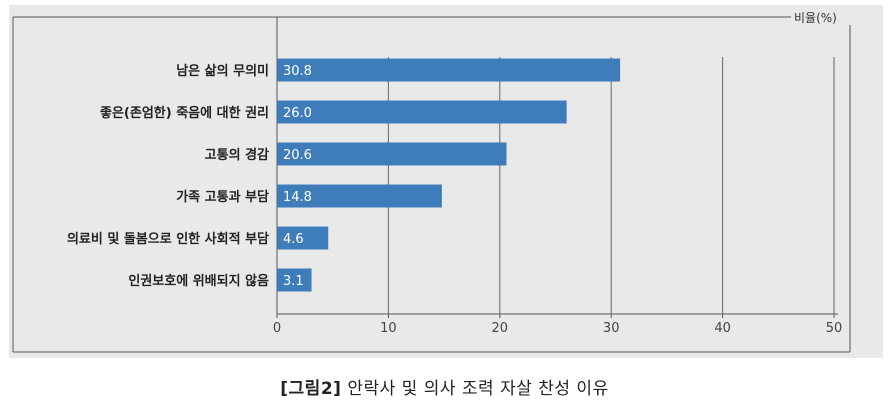 This screenshot has height=411, width=889. What do you see at coordinates (297, 71) in the screenshot?
I see `value-label: 30.8` at bounding box center [297, 71].